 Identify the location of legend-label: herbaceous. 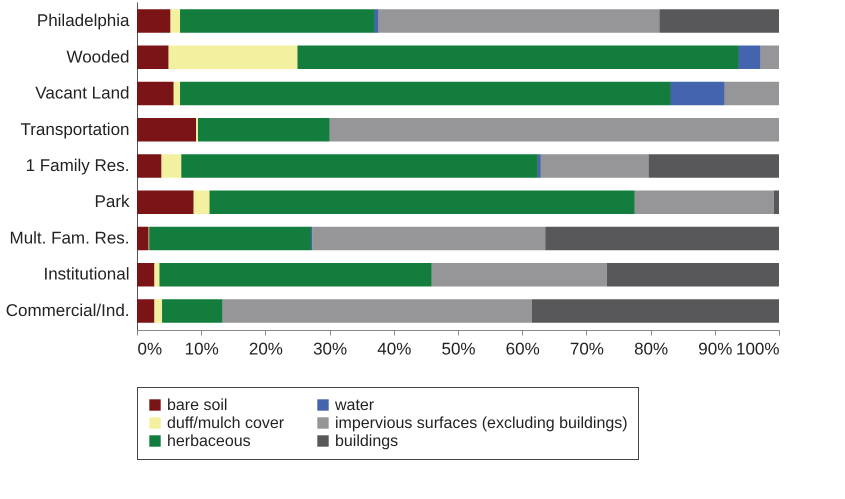
(209, 441).